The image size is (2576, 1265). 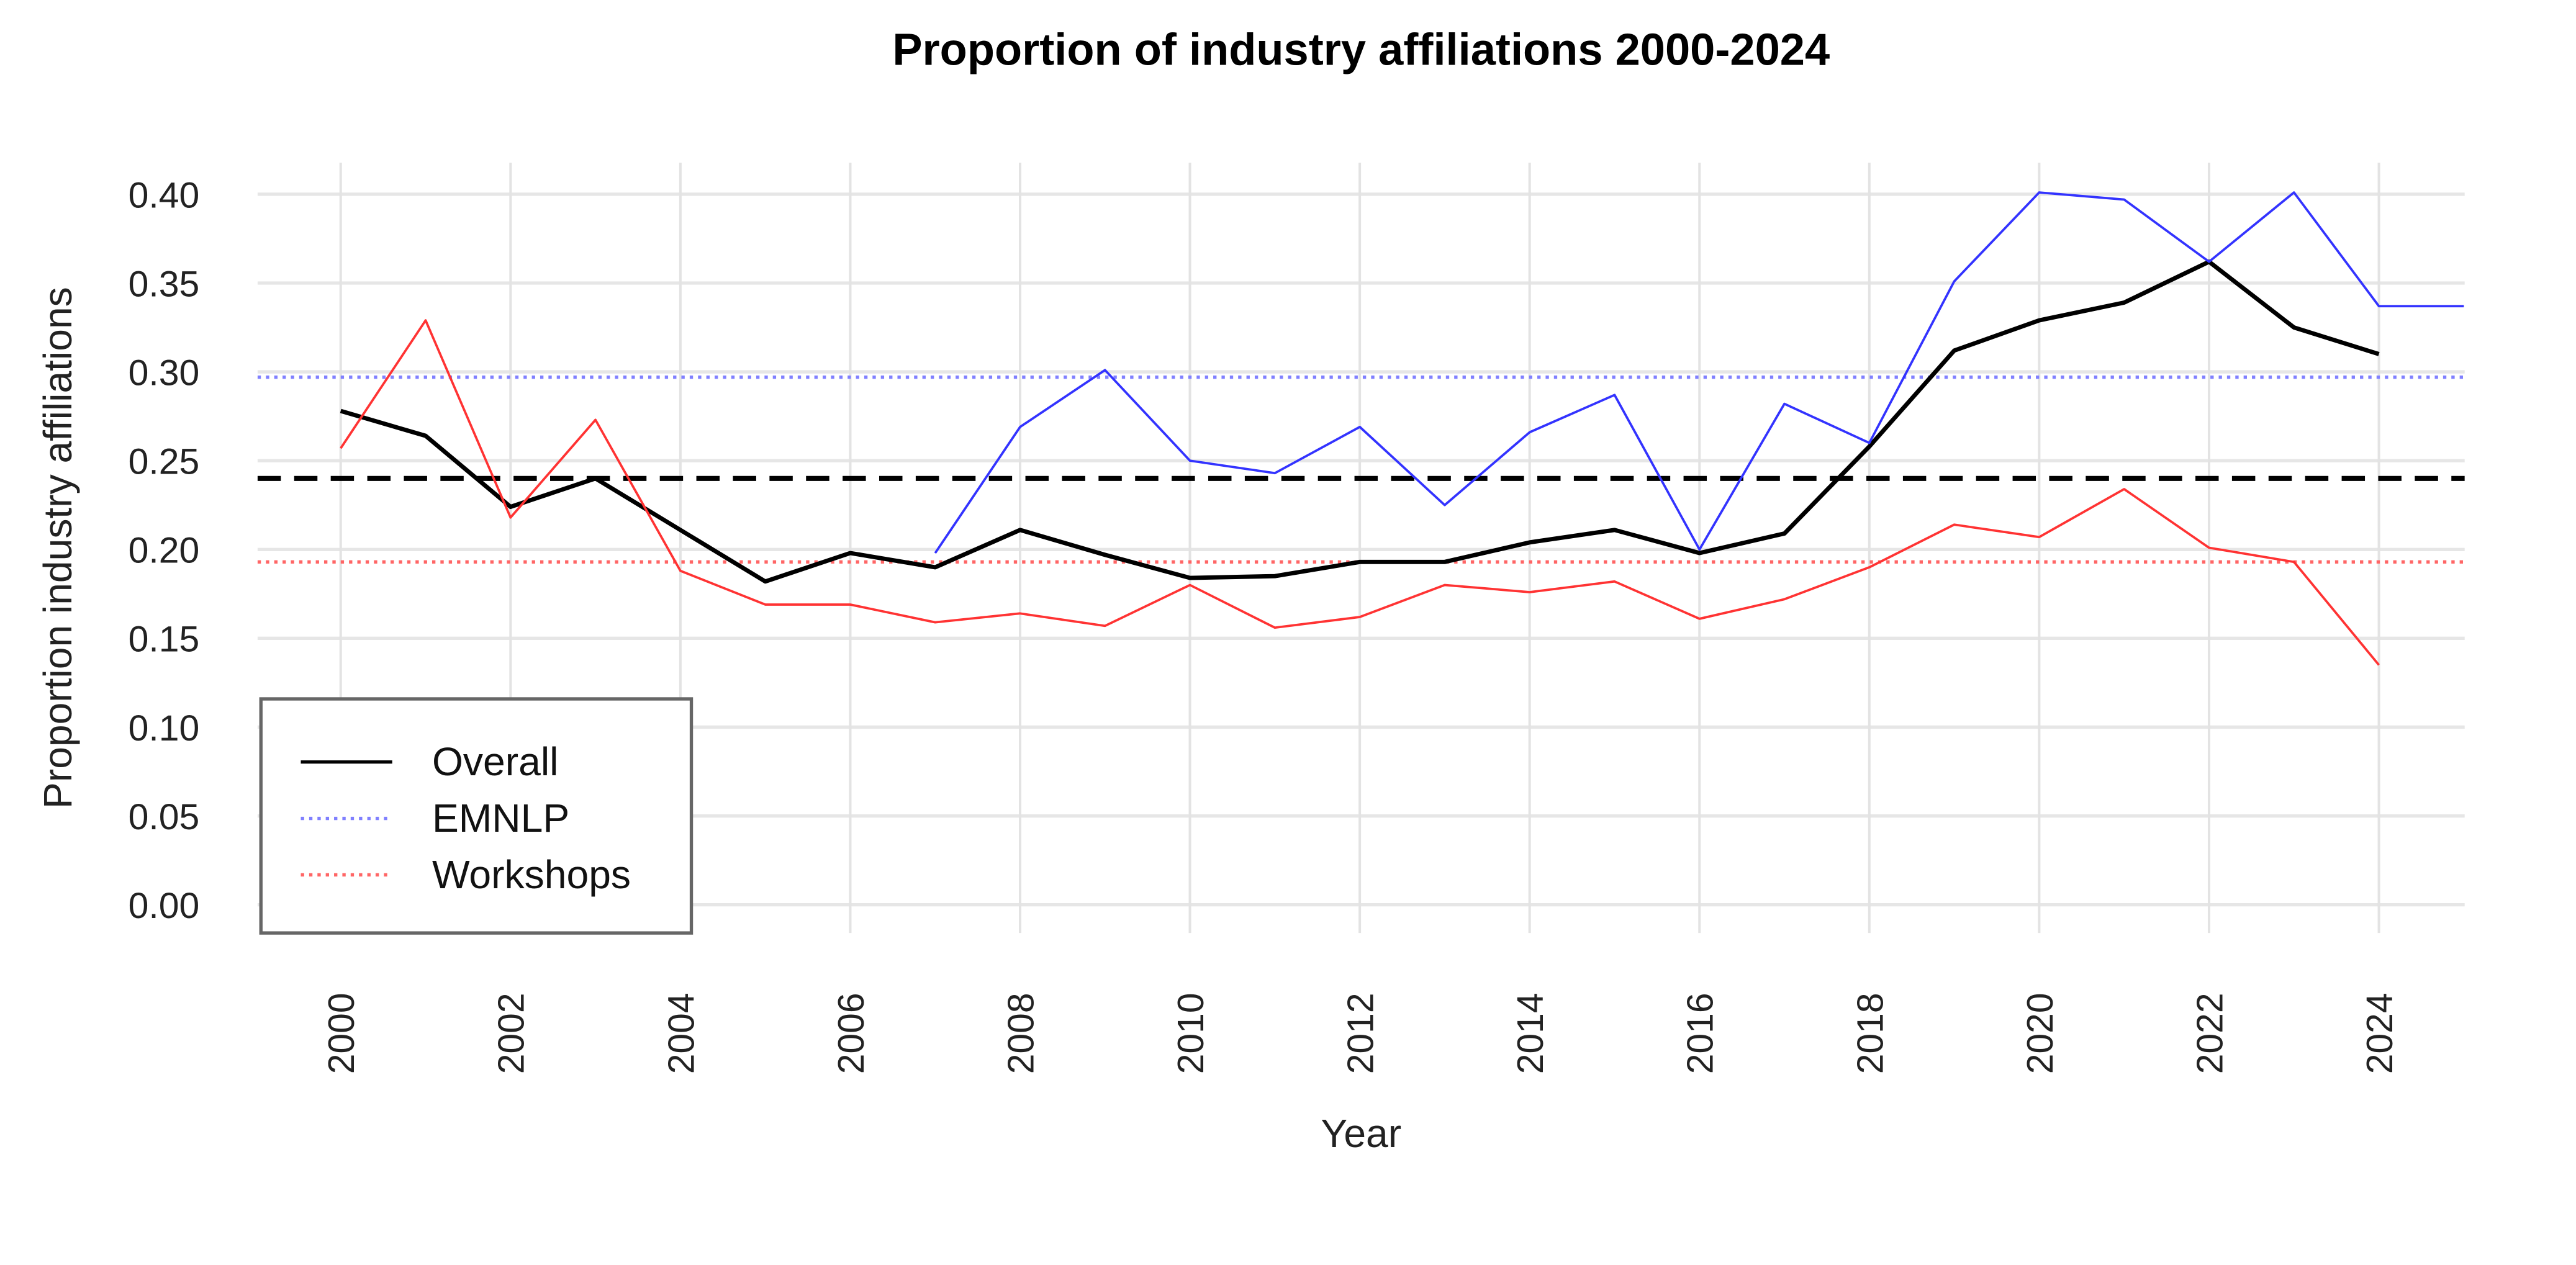 I want to click on y-axis-label: Proportion industry affiliations, so click(x=57, y=548).